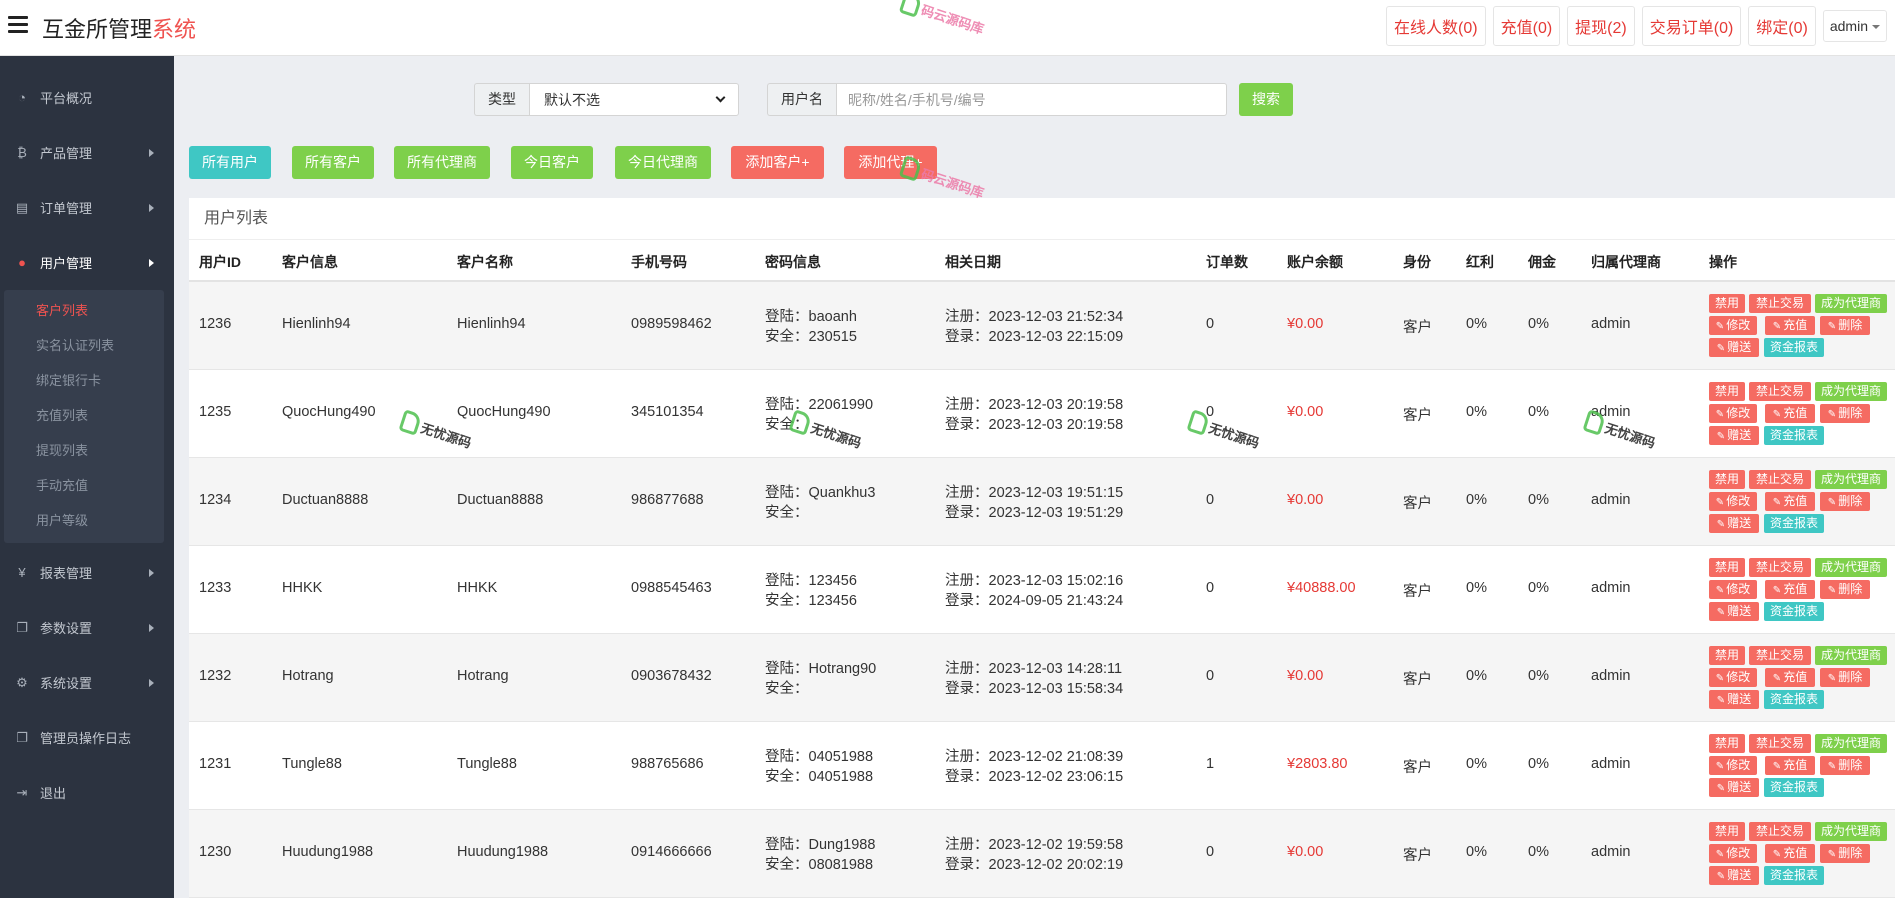 The image size is (1895, 898). I want to click on col-customer-name: 客户名称, so click(485, 262).